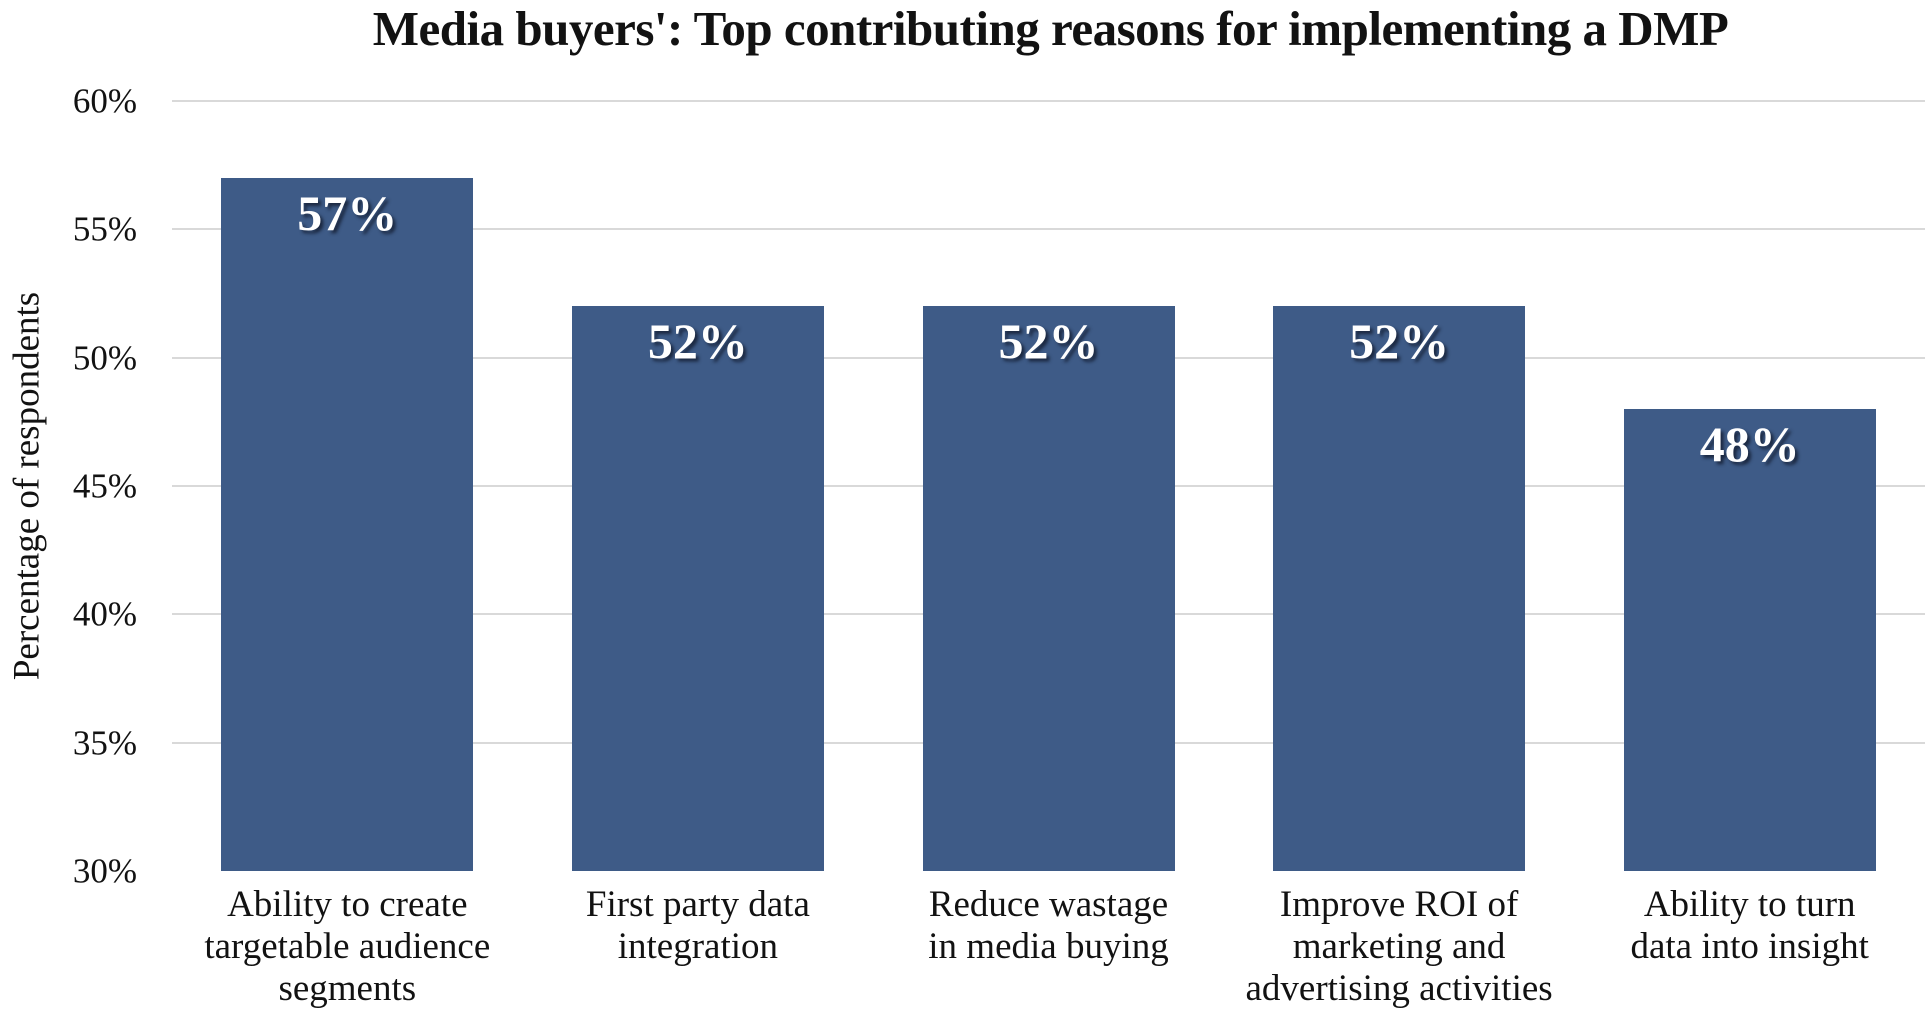 The width and height of the screenshot is (1929, 1012). Describe the element at coordinates (104, 101) in the screenshot. I see `y-tick-label: 60%` at that location.